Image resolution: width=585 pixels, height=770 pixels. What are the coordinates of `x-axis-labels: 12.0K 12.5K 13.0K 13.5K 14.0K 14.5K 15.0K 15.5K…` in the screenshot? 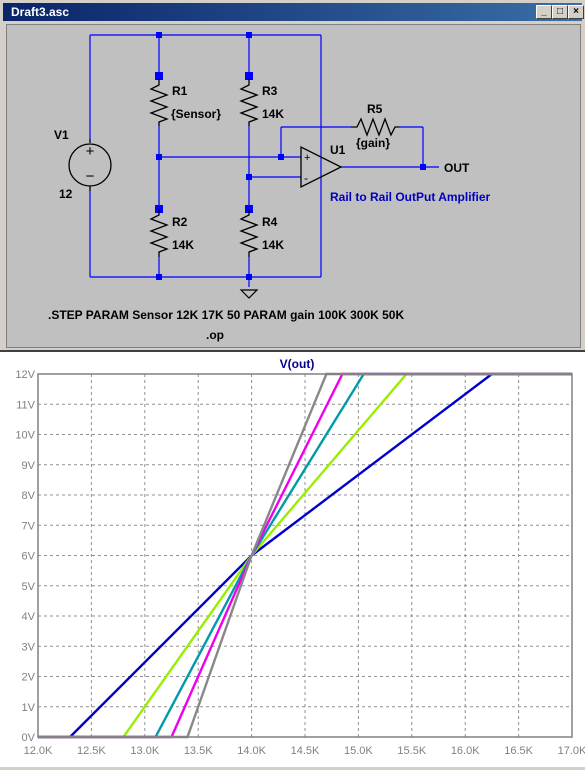 It's located at (304, 751).